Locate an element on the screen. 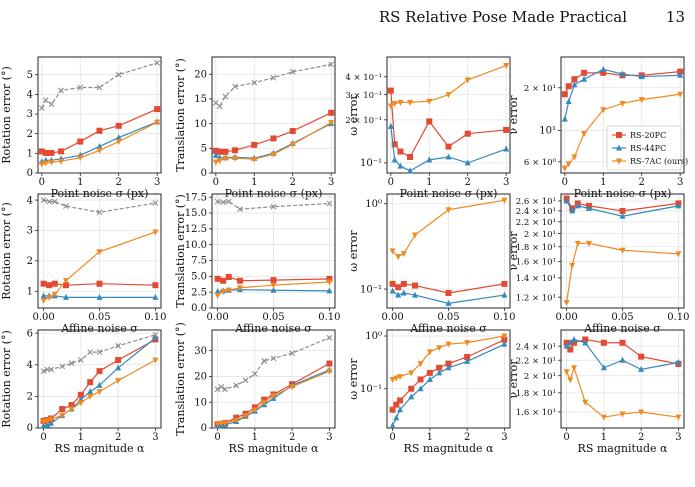  x-tick-label: 0.00 is located at coordinates (392, 317).